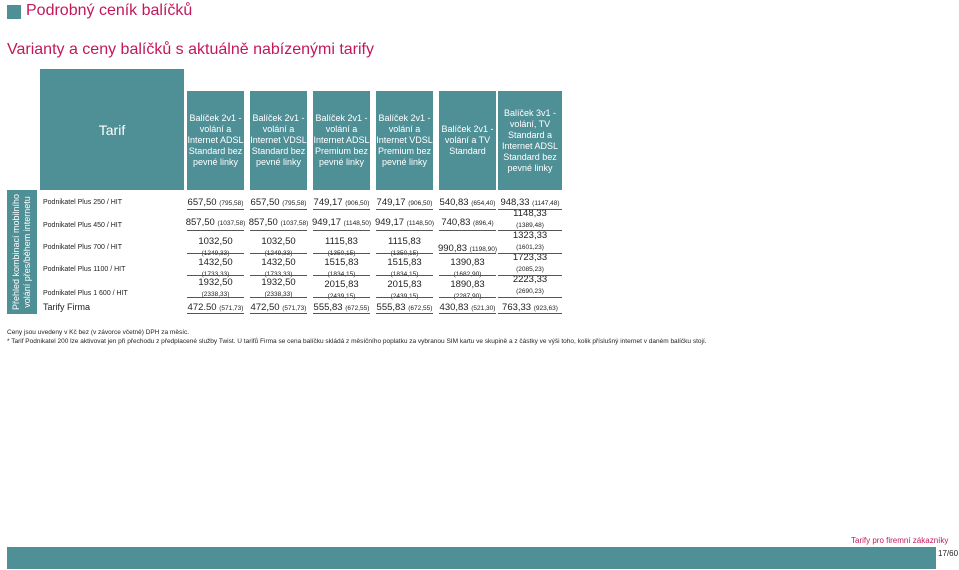  I want to click on cell-vat-price: (1682,90), so click(468, 274).